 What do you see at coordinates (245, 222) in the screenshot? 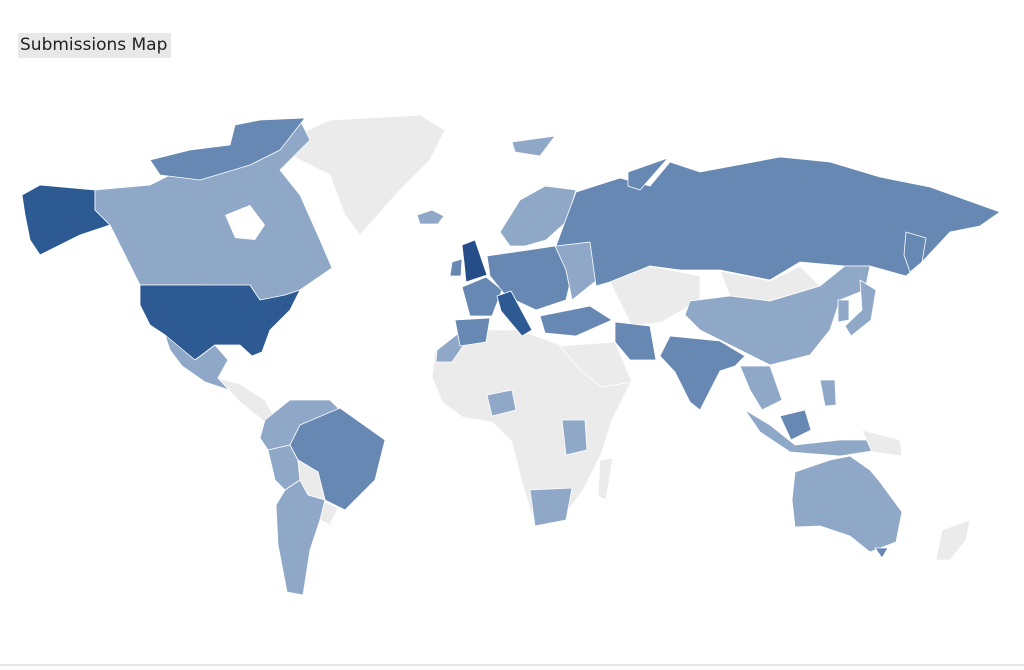
I see `hudson-bay` at bounding box center [245, 222].